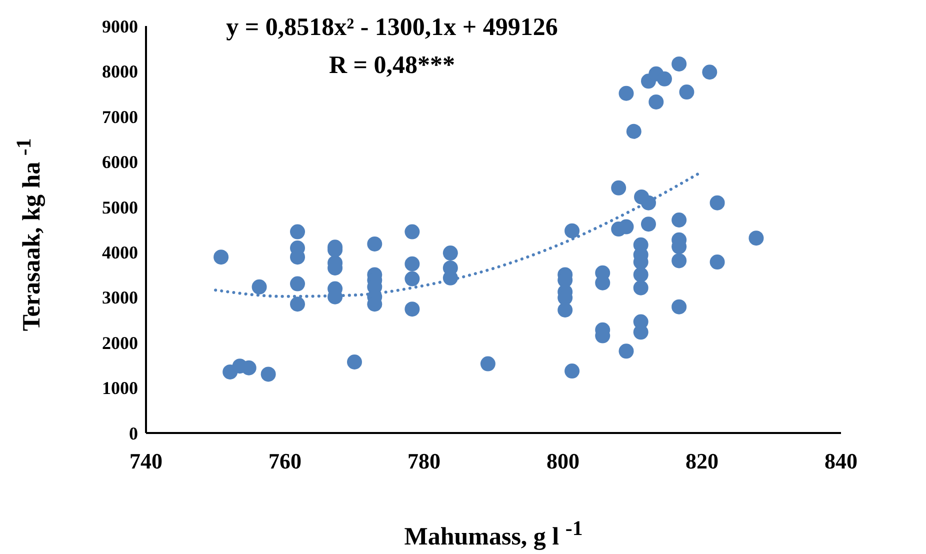  Describe the element at coordinates (120, 388) in the screenshot. I see `y-tick-label: 1000` at that location.